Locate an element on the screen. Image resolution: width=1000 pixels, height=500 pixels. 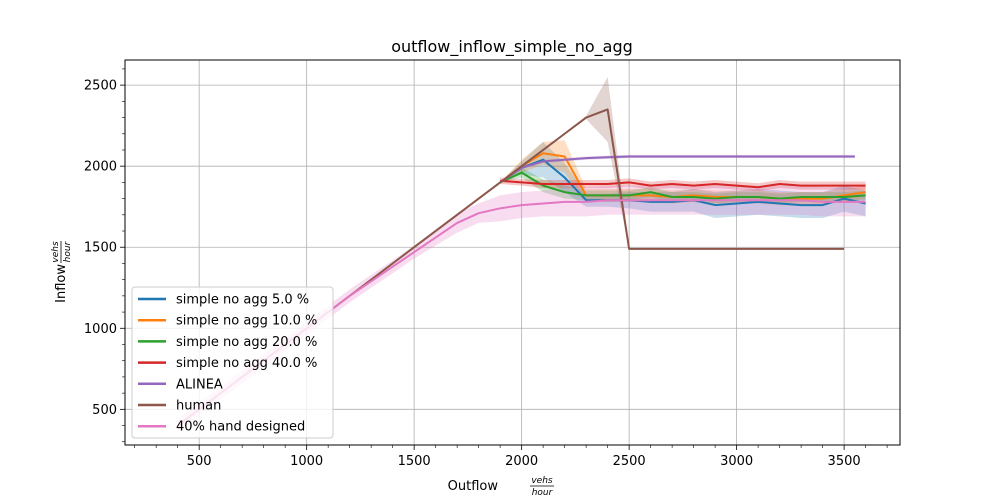
legend-item: human is located at coordinates (179, 406).